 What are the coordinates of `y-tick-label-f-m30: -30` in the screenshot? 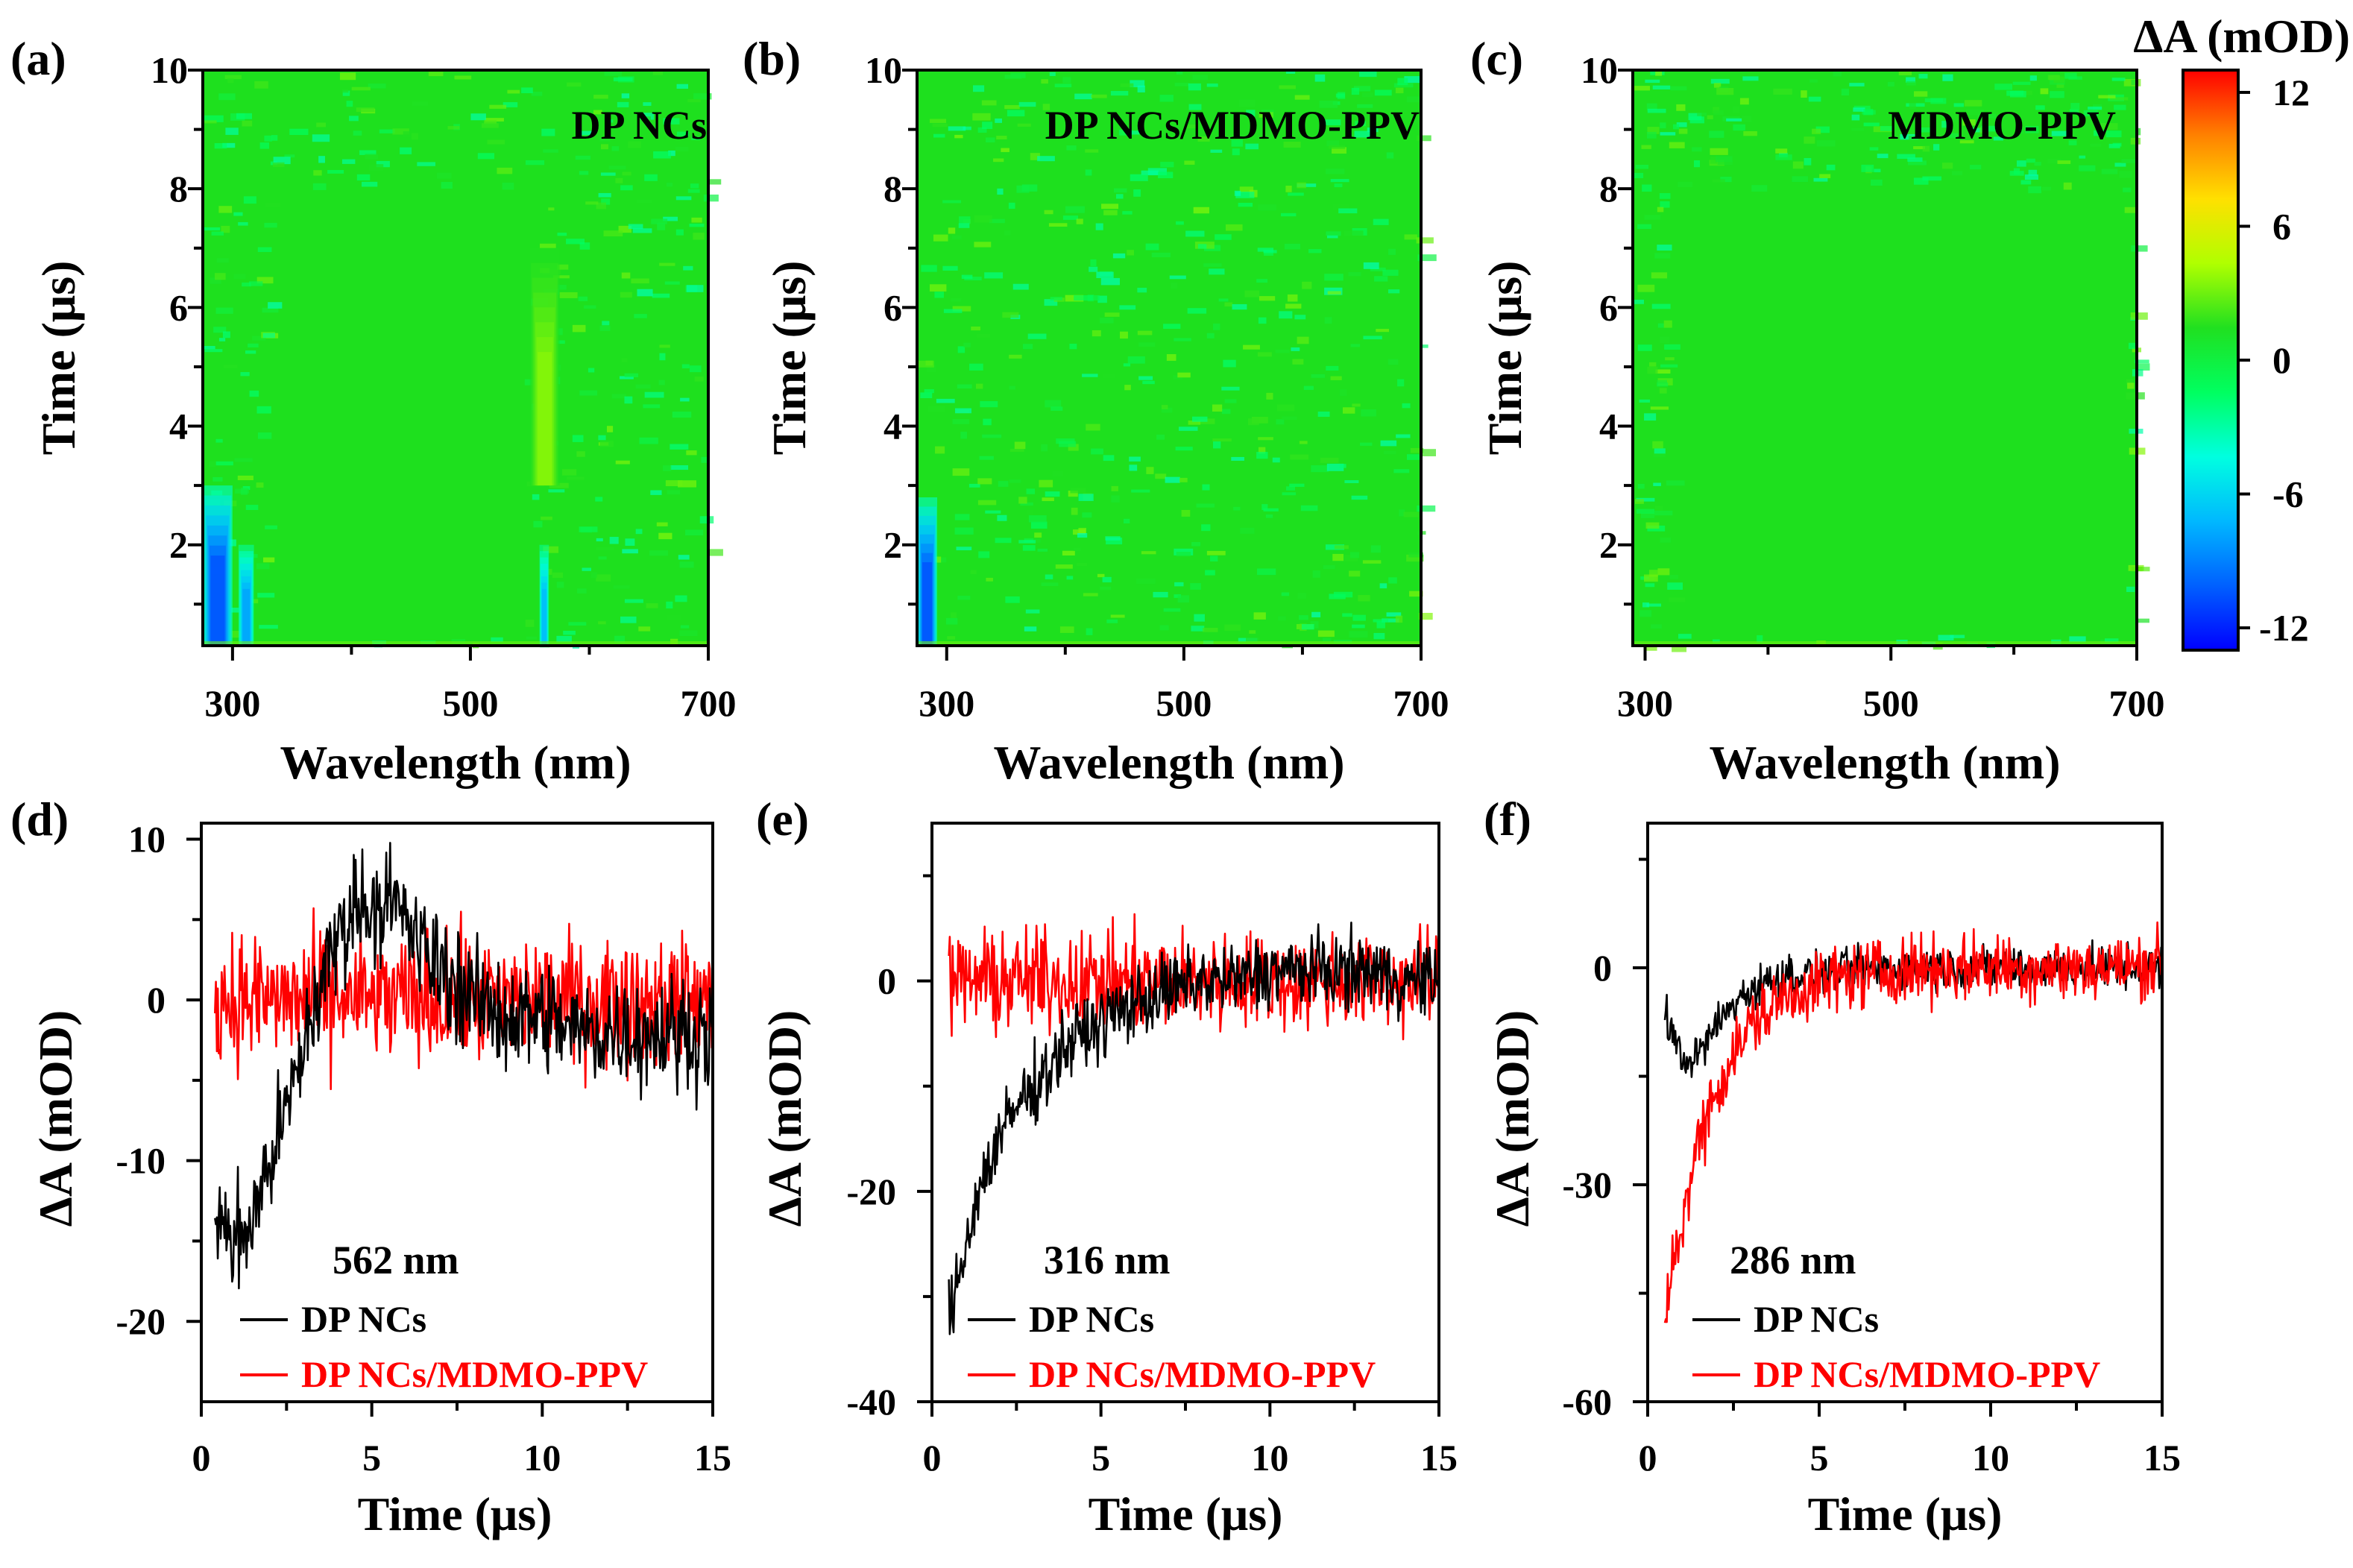 It's located at (1587, 1185).